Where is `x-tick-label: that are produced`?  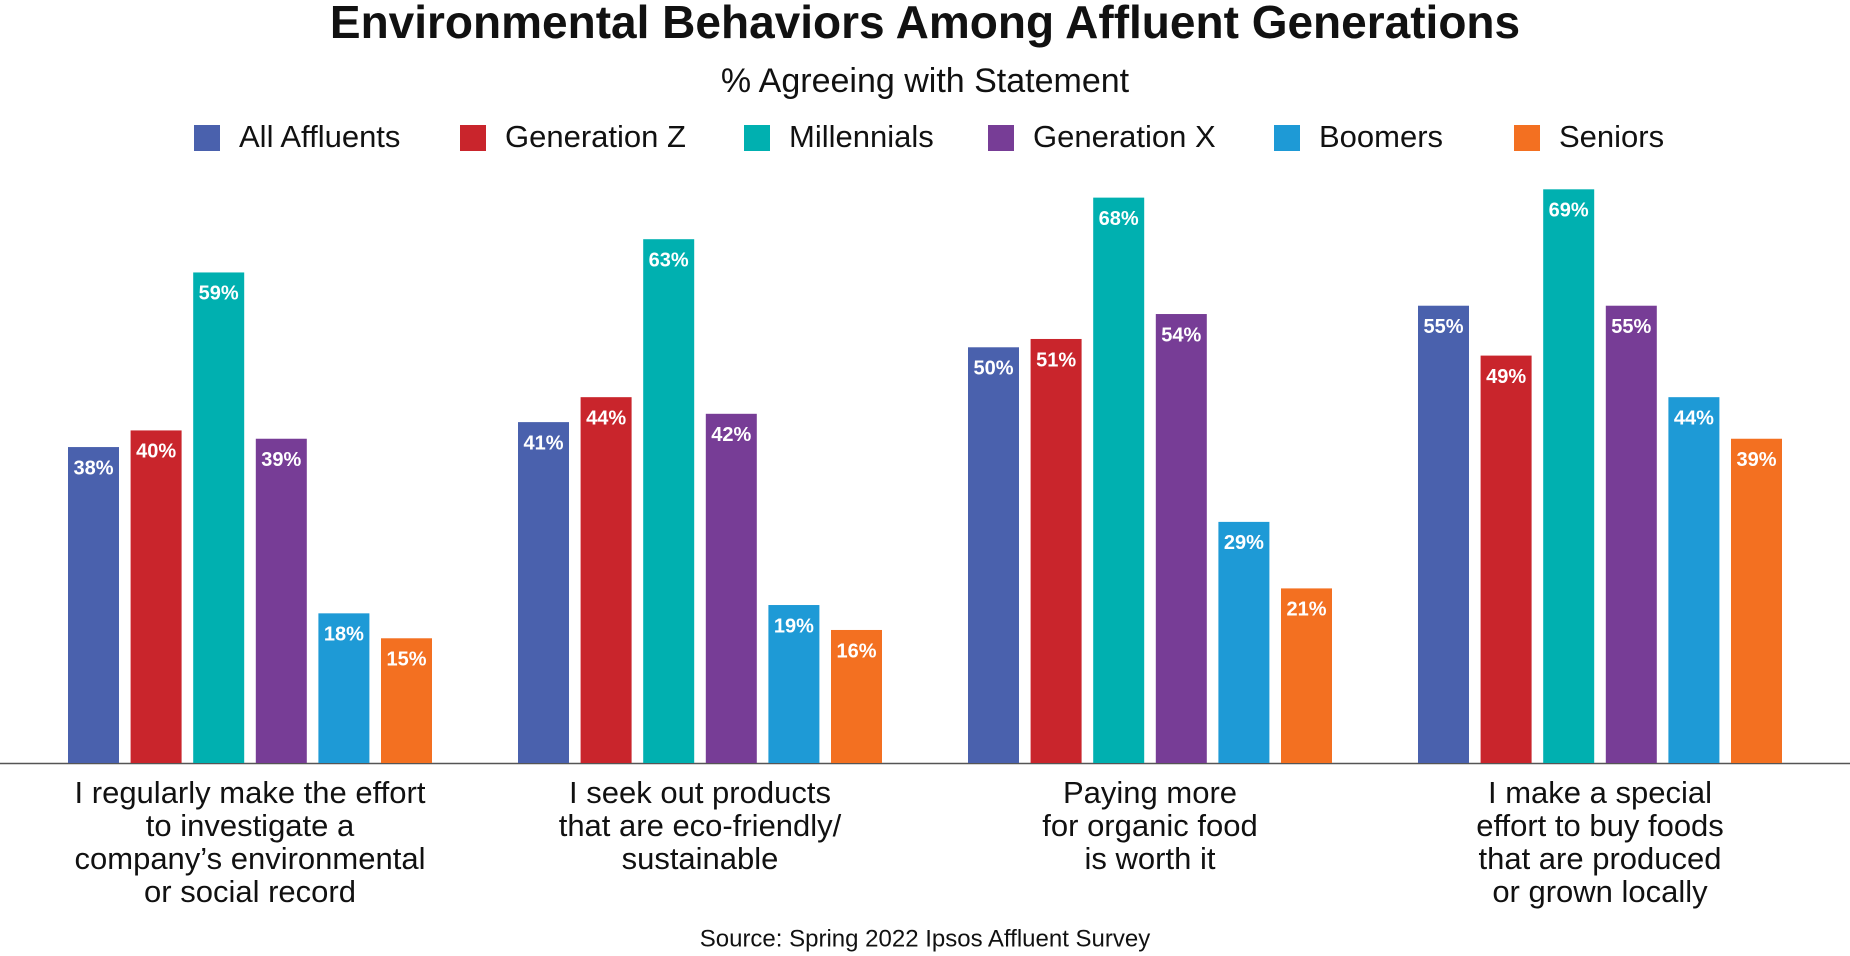 x-tick-label: that are produced is located at coordinates (1599, 858).